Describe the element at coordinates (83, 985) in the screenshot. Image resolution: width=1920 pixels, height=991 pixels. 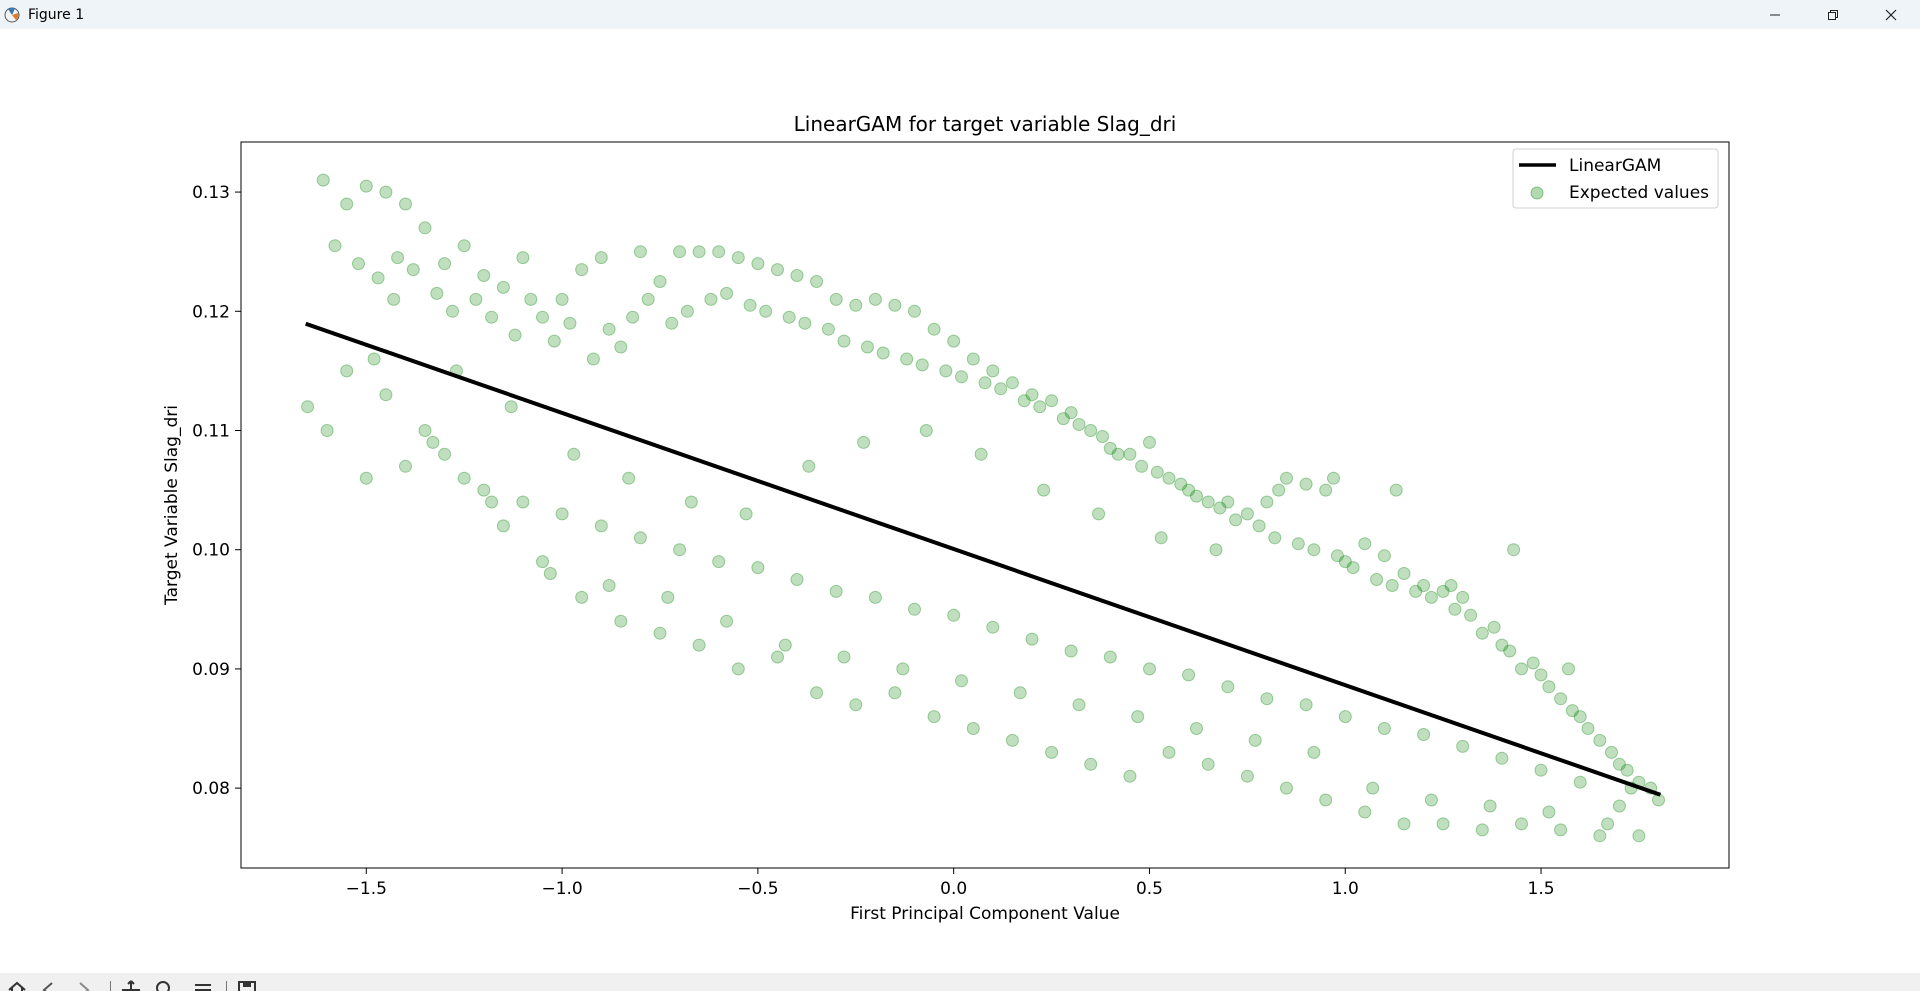
I see `forward-icon` at that location.